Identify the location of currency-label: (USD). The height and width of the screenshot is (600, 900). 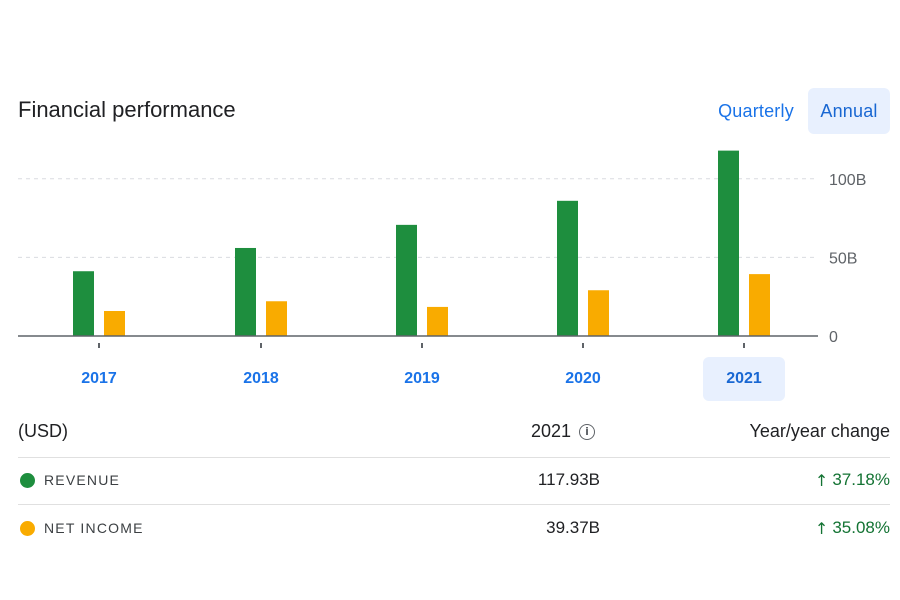
(43, 431).